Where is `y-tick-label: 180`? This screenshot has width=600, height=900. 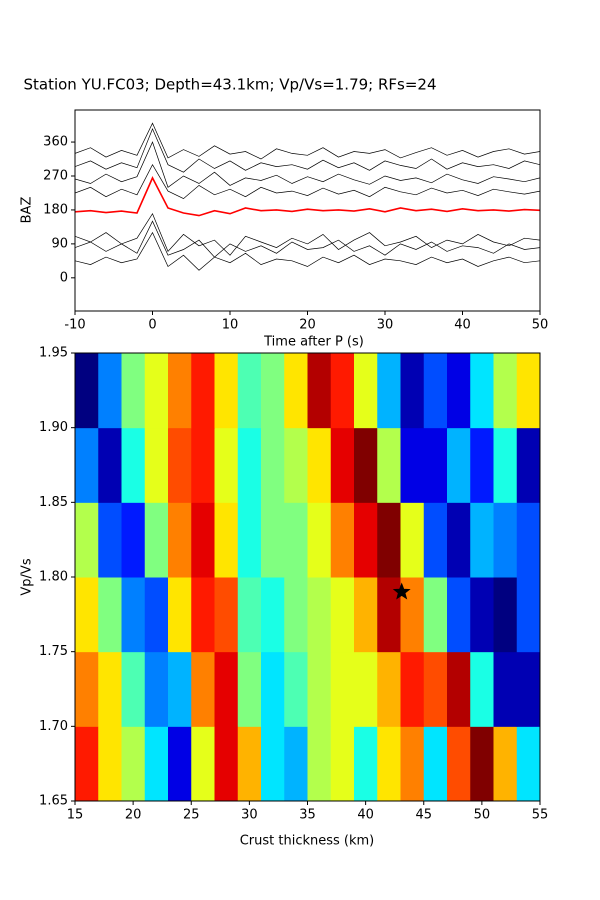 y-tick-label: 180 is located at coordinates (55, 209).